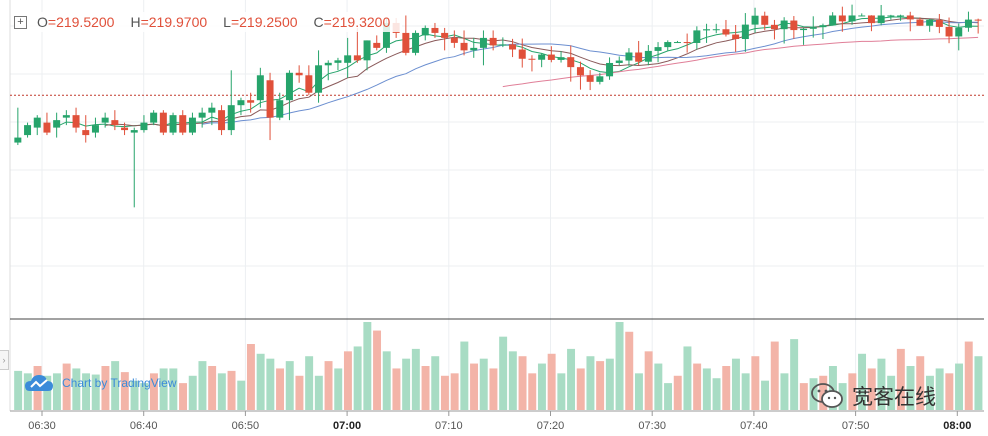 Image resolution: width=988 pixels, height=436 pixels. Describe the element at coordinates (119, 383) in the screenshot. I see `branding-text: Chart by TradingView` at that location.